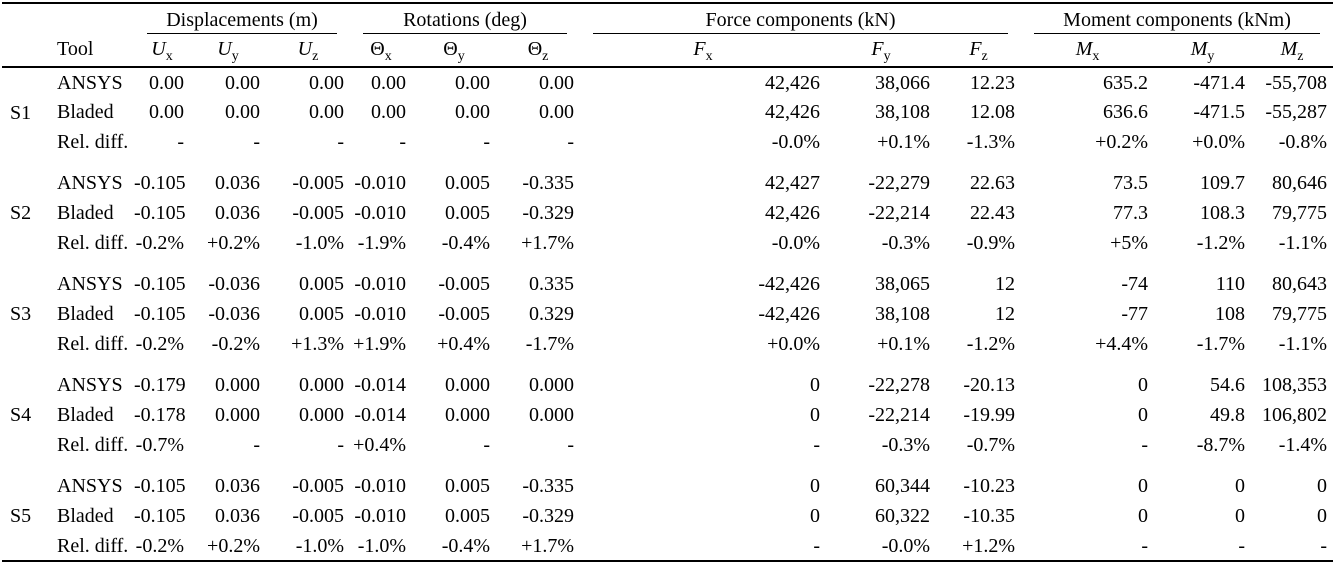 This screenshot has height=567, width=1335. I want to click on column-symbol: Θ, so click(450, 48).